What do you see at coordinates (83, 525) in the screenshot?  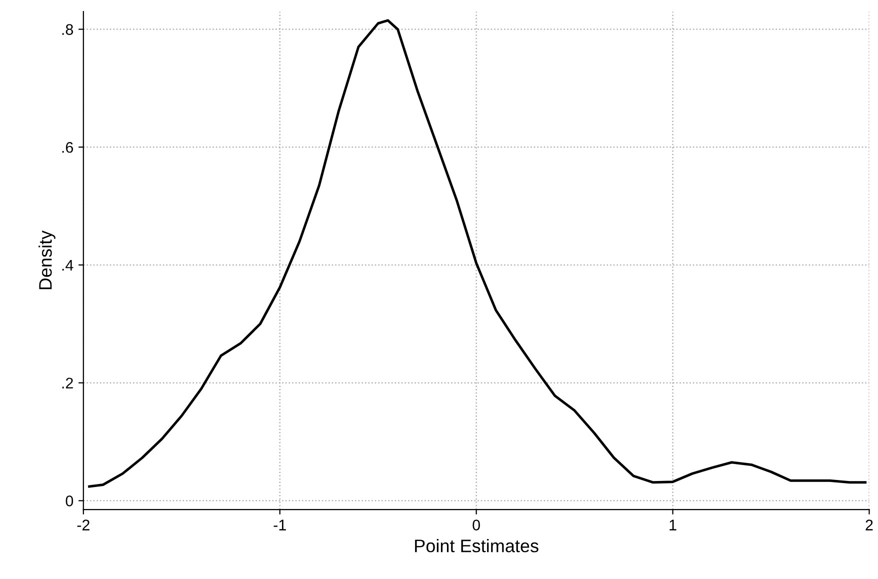 I see `x-tick-label: -2` at bounding box center [83, 525].